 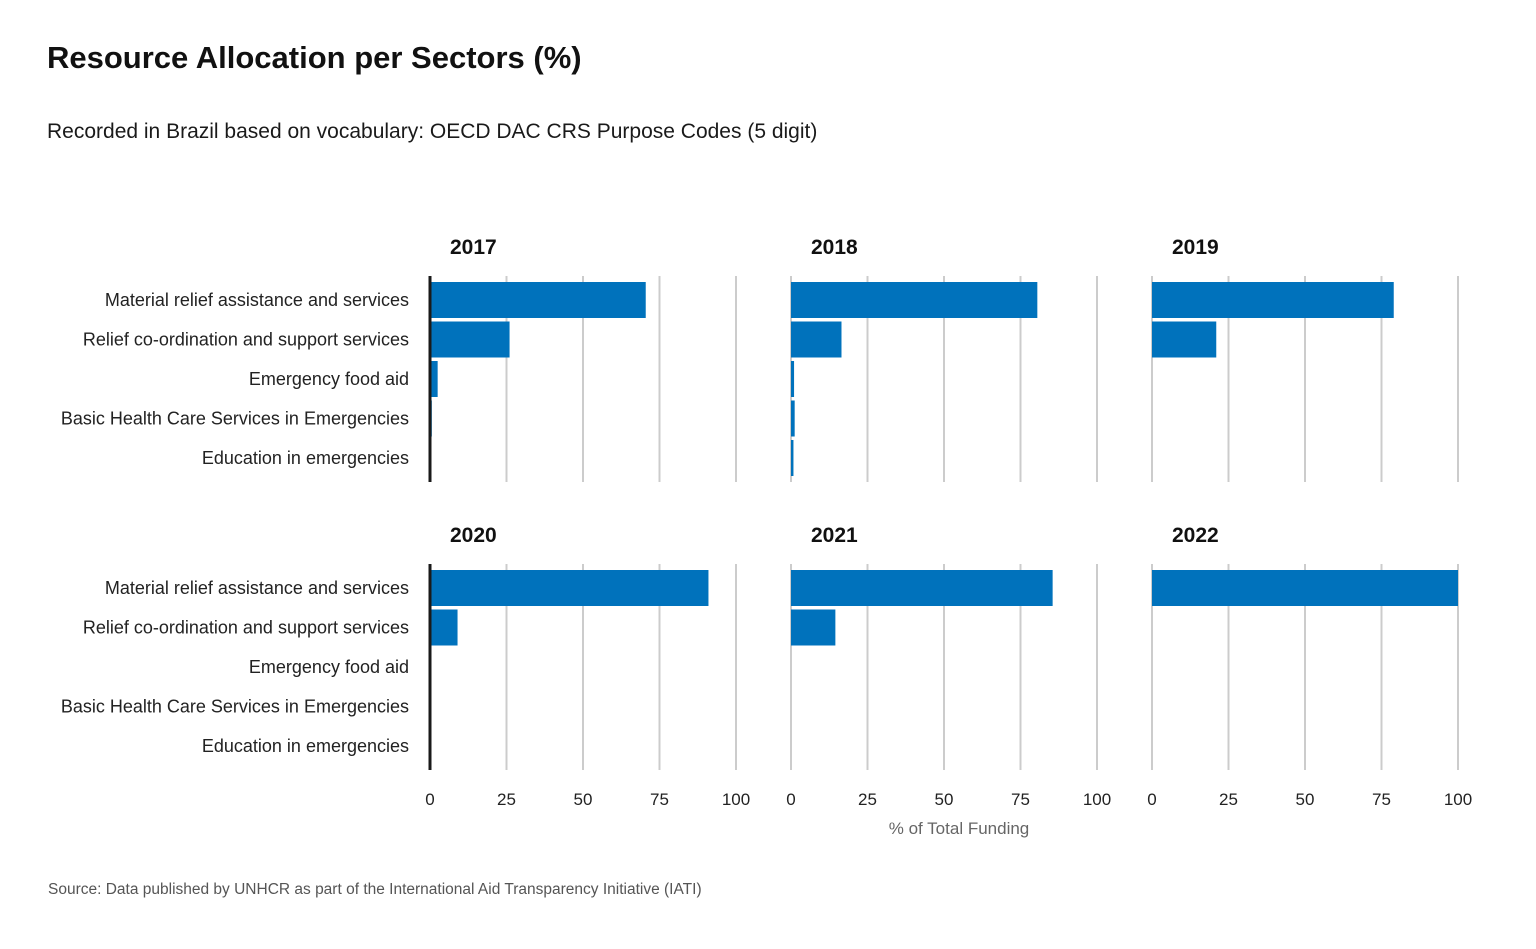 What do you see at coordinates (834, 535) in the screenshot?
I see `panel-title-2021: 2021` at bounding box center [834, 535].